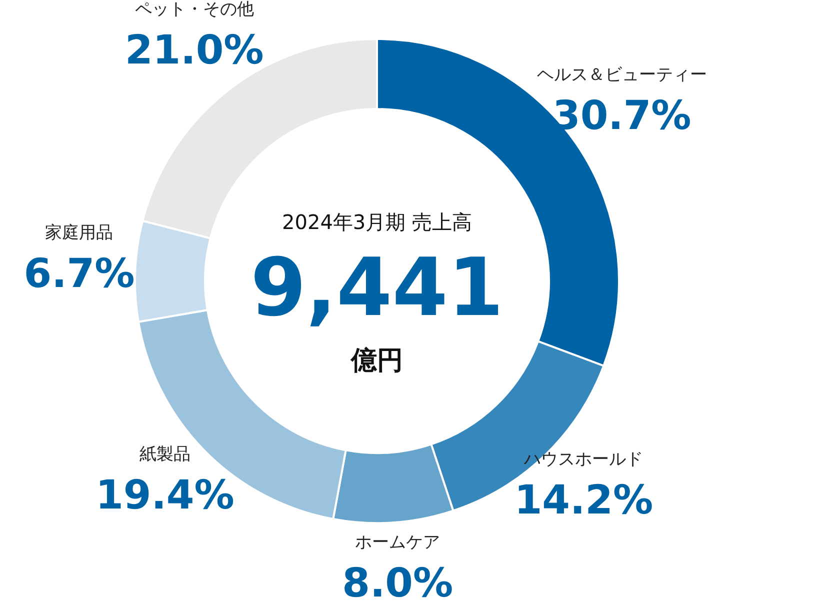 Image resolution: width=839 pixels, height=603 pixels. Describe the element at coordinates (194, 51) in the screenshot. I see `data-label: 21.0%` at that location.